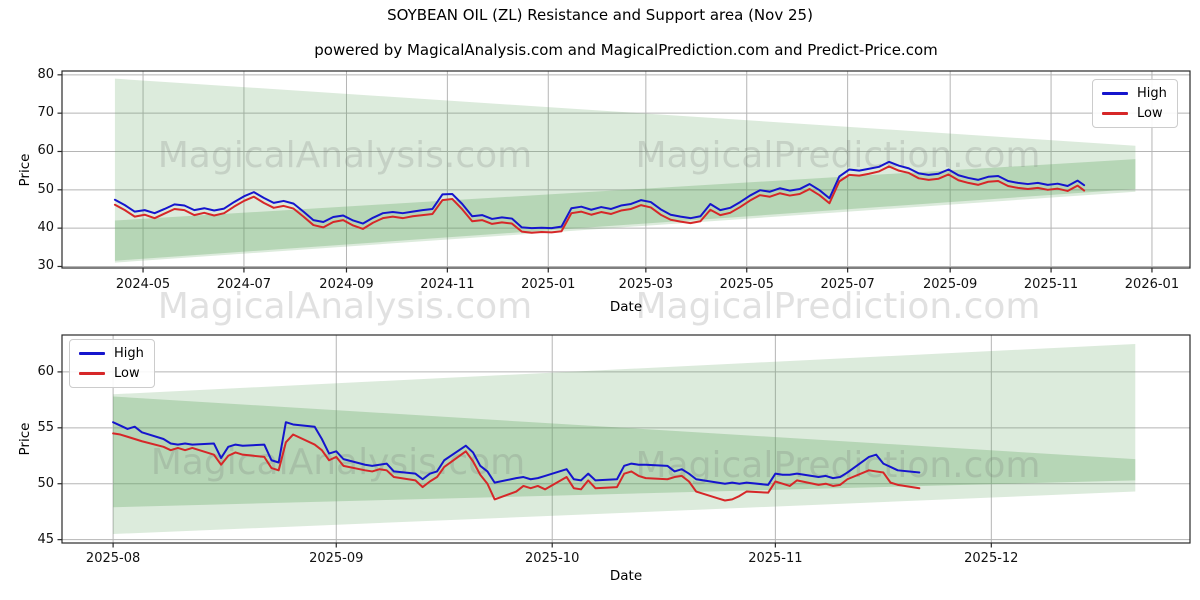 The width and height of the screenshot is (1200, 600). Describe the element at coordinates (746, 284) in the screenshot. I see `x-tick-label: 2025-05` at that location.